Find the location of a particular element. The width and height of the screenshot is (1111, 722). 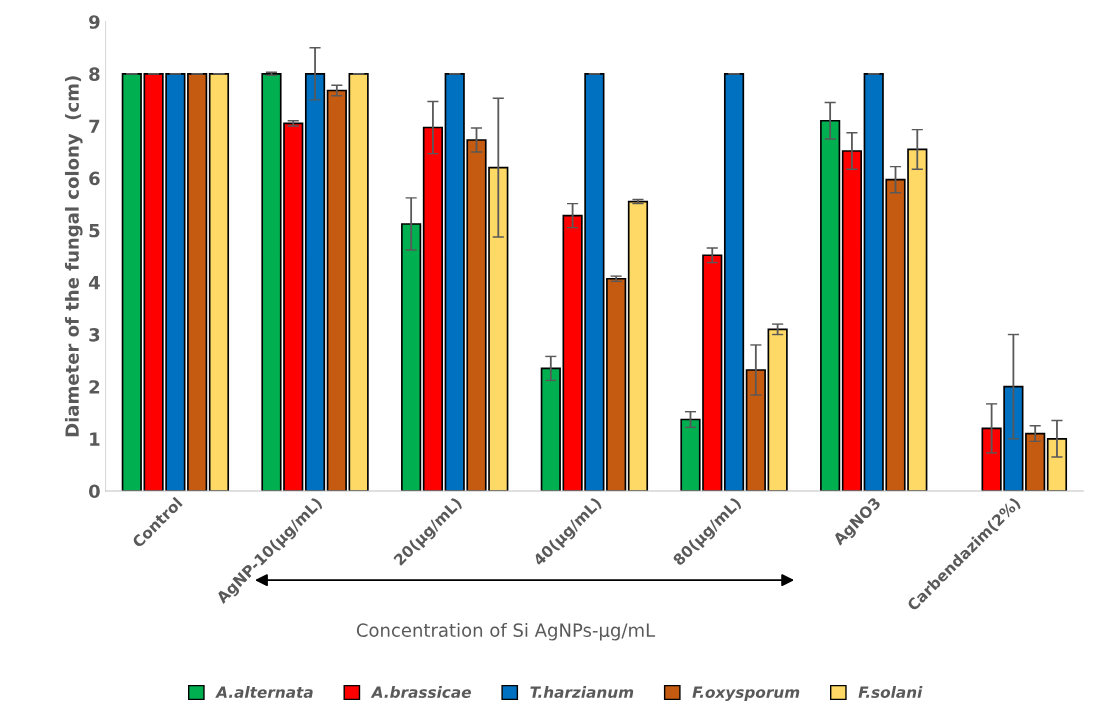

legend-label: A.brassicae is located at coordinates (420, 692).